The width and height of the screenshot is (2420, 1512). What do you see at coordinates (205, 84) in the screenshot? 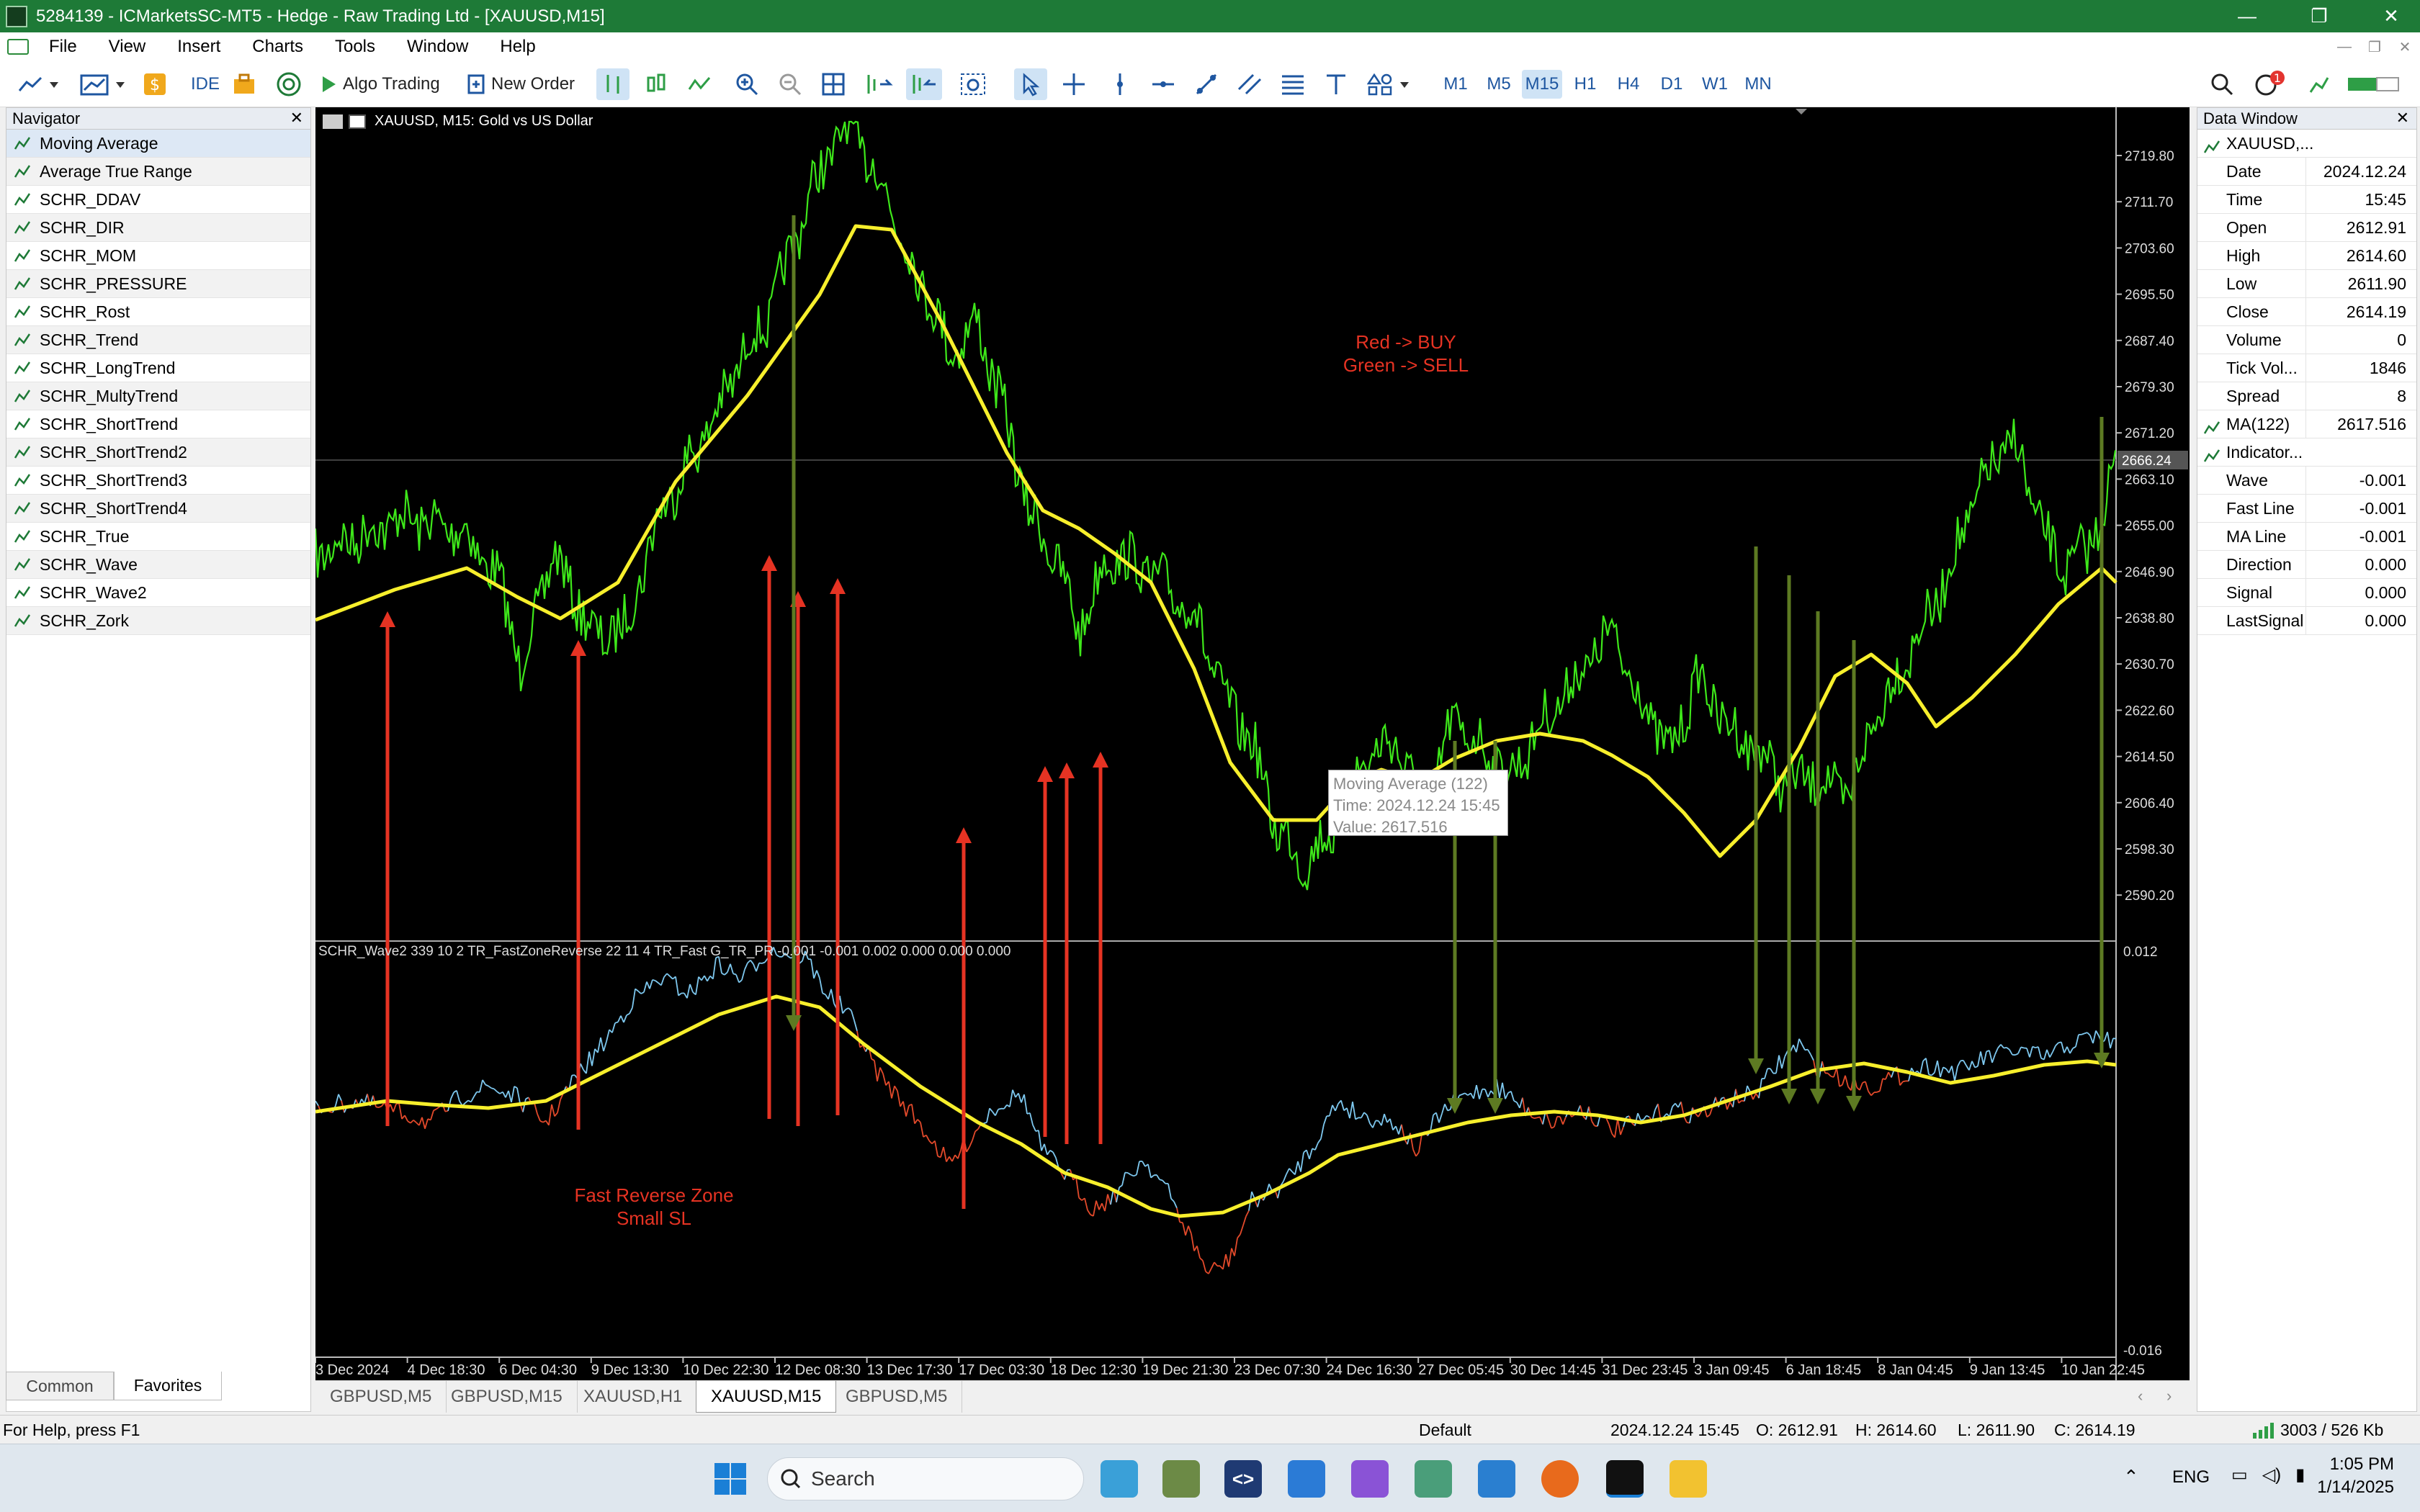
I see `ide-button: IDE` at bounding box center [205, 84].